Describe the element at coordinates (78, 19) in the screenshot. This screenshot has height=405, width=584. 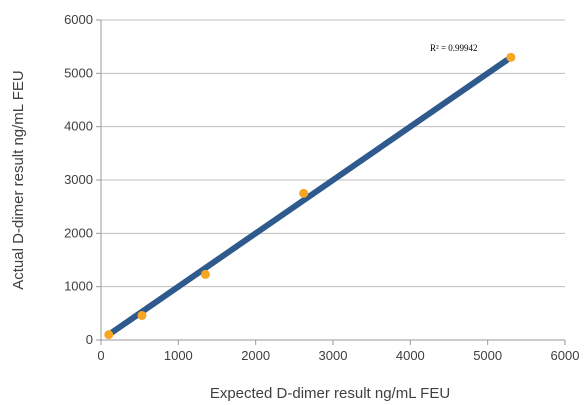
I see `y-tick-label: 6000` at that location.